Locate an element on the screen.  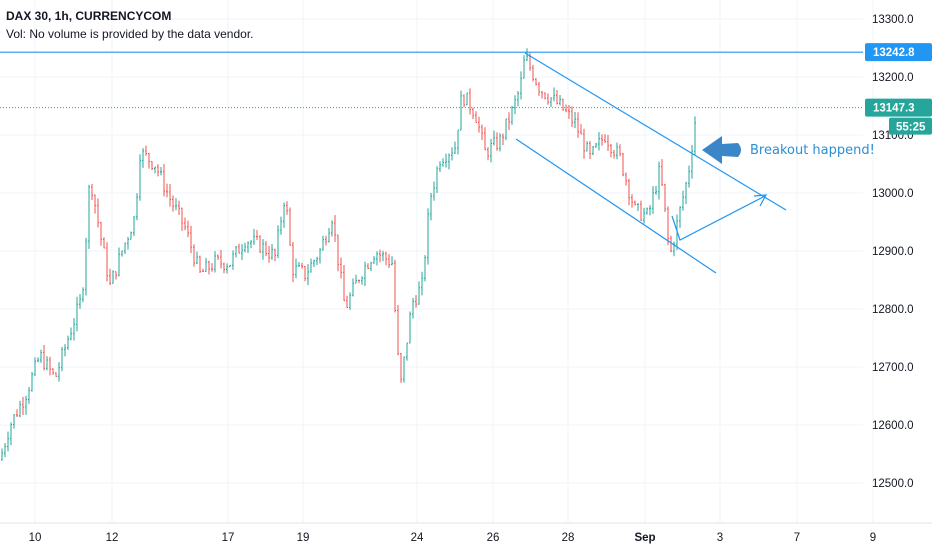
x-tick-label: 9 is located at coordinates (873, 538).